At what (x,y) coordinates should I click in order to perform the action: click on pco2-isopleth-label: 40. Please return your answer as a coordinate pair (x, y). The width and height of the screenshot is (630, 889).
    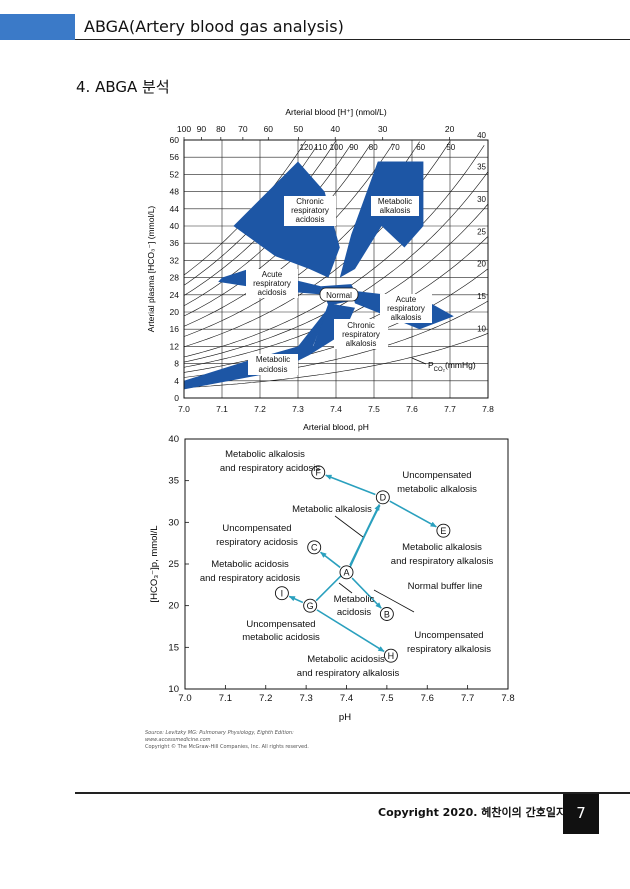
    Looking at the image, I should click on (481, 135).